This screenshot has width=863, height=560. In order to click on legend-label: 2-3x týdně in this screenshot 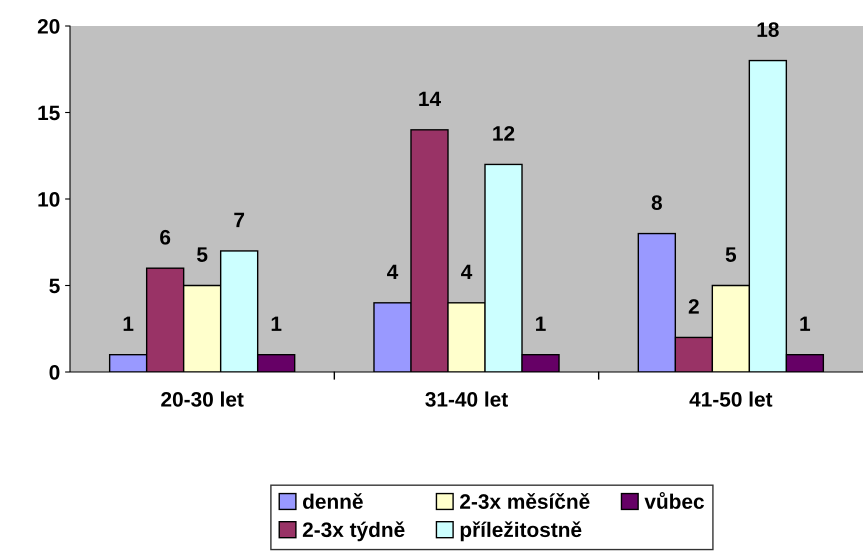, I will do `click(353, 531)`.